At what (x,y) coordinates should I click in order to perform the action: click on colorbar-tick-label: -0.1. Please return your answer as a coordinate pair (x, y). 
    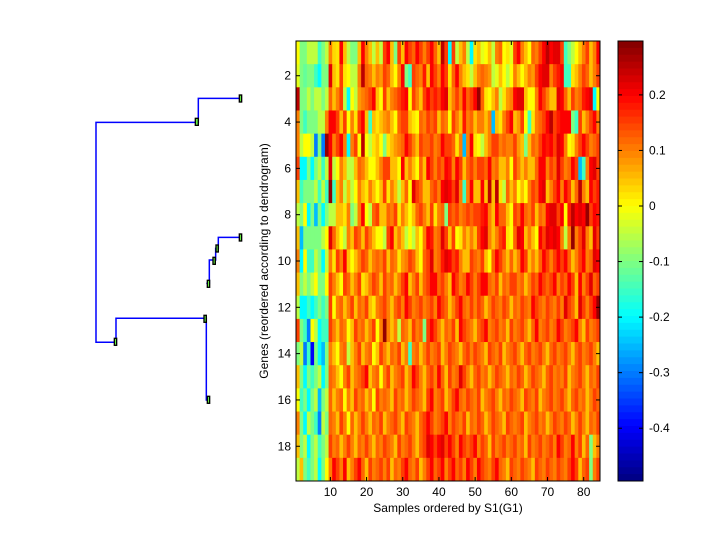
    Looking at the image, I should click on (659, 262).